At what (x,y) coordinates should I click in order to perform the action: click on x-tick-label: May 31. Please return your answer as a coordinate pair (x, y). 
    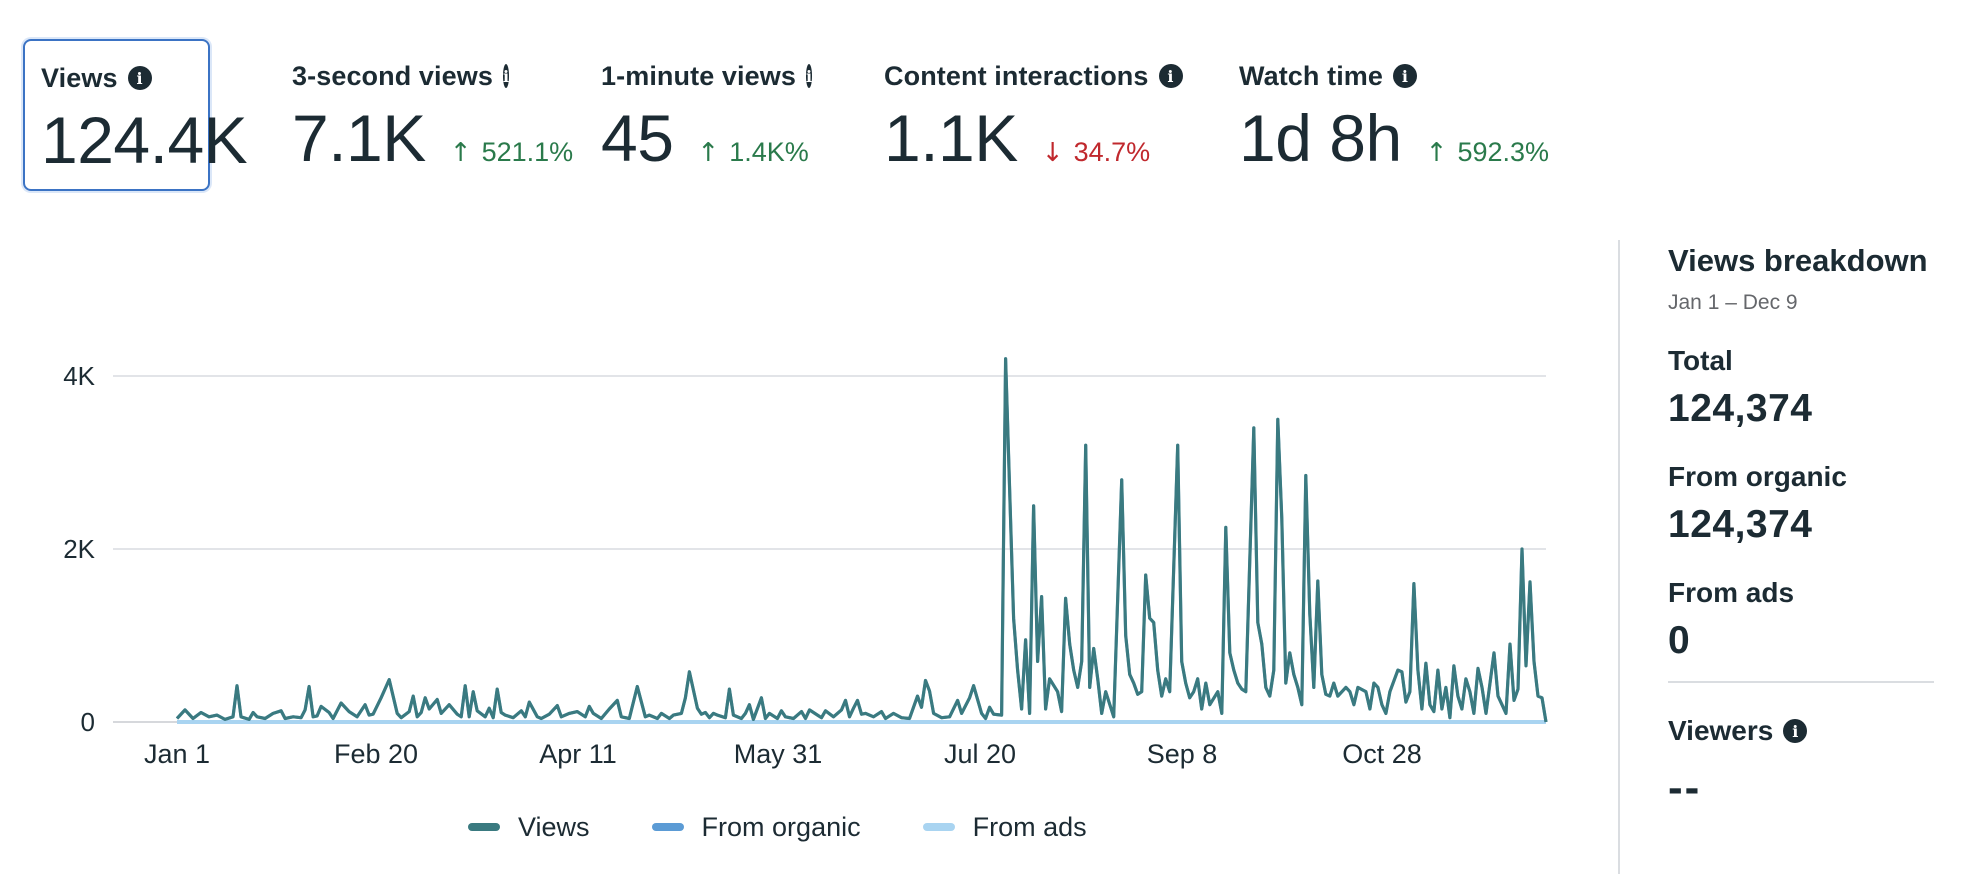
    Looking at the image, I should click on (778, 754).